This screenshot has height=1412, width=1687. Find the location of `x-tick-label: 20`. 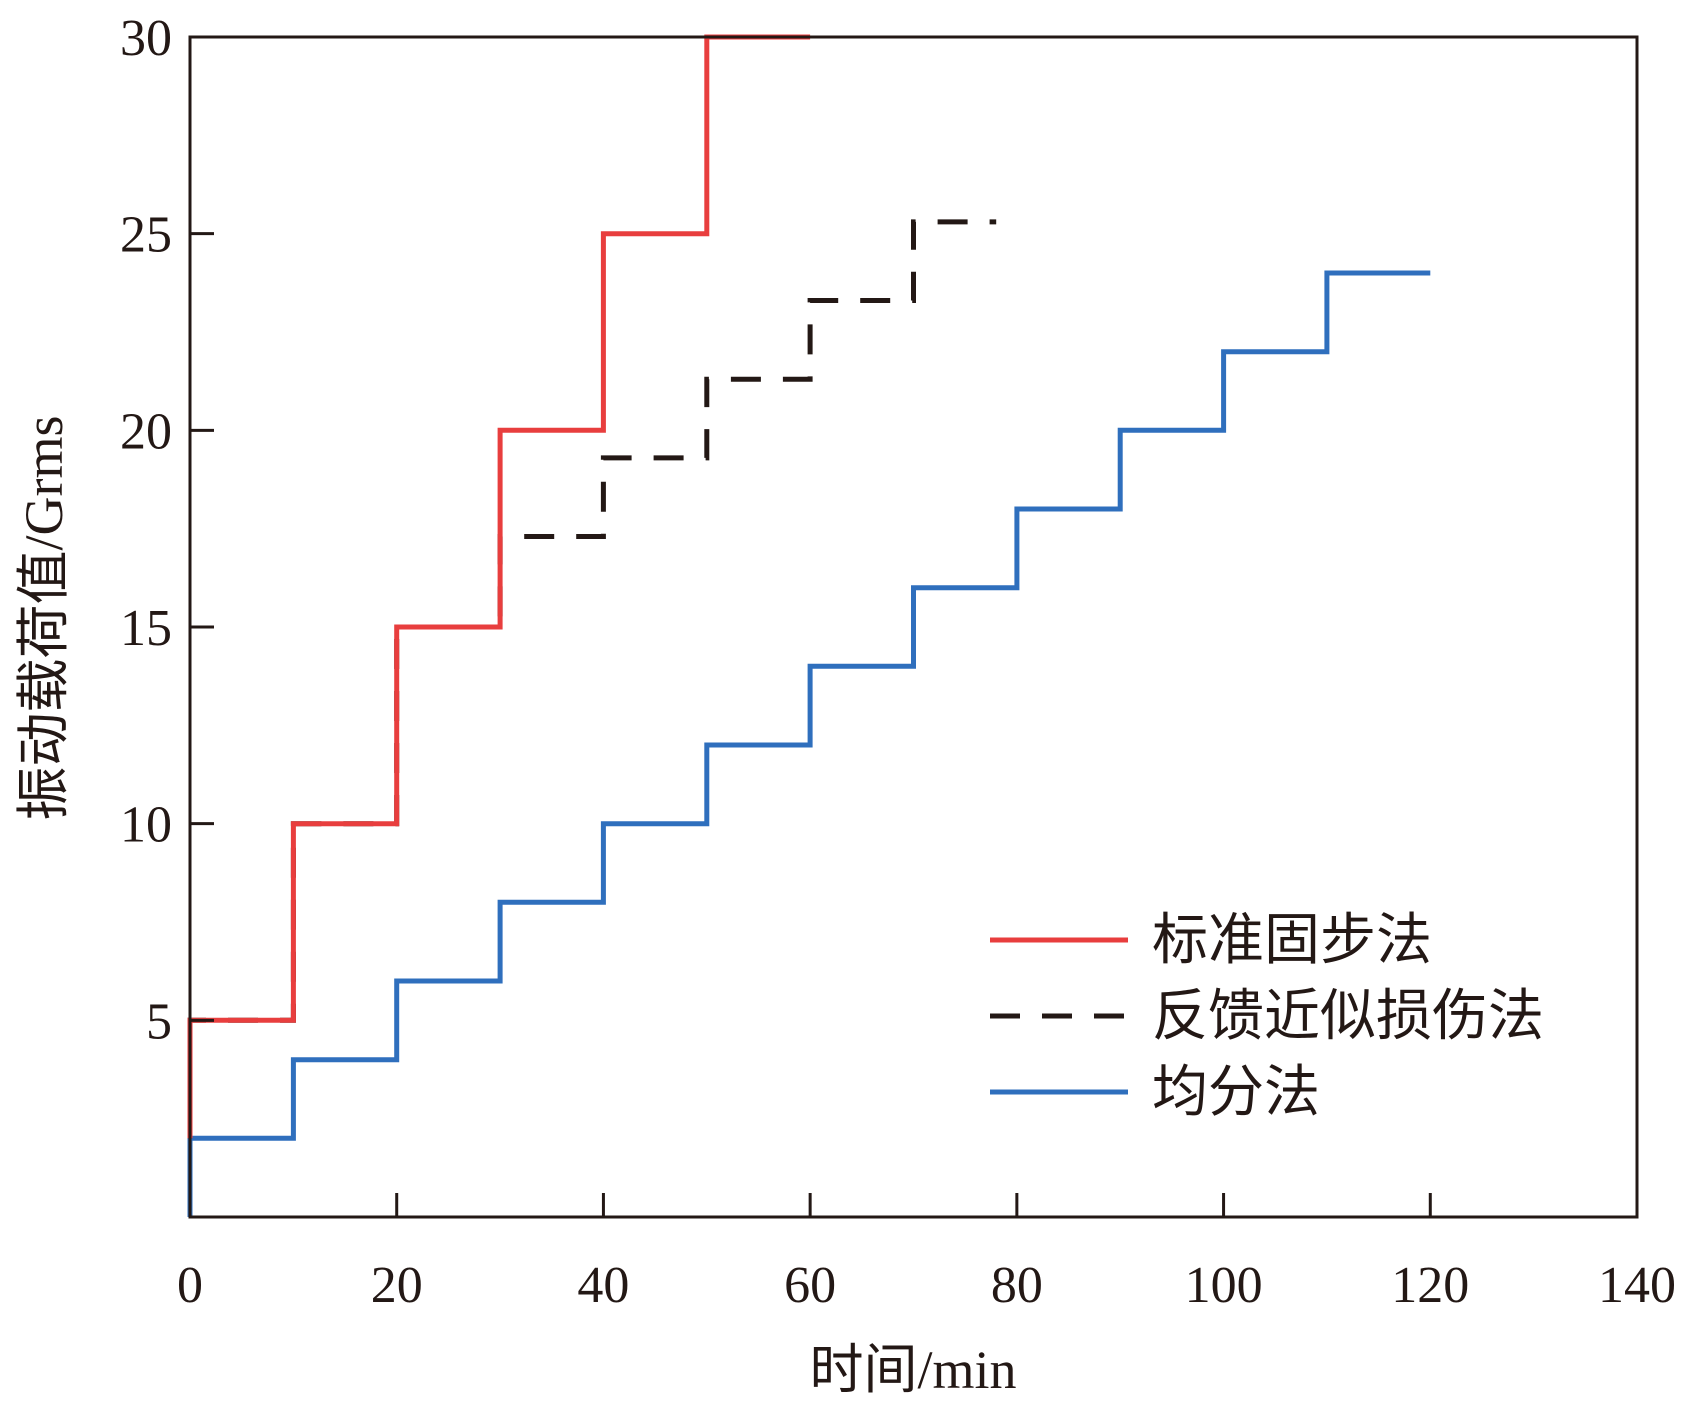

x-tick-label: 20 is located at coordinates (397, 1285).